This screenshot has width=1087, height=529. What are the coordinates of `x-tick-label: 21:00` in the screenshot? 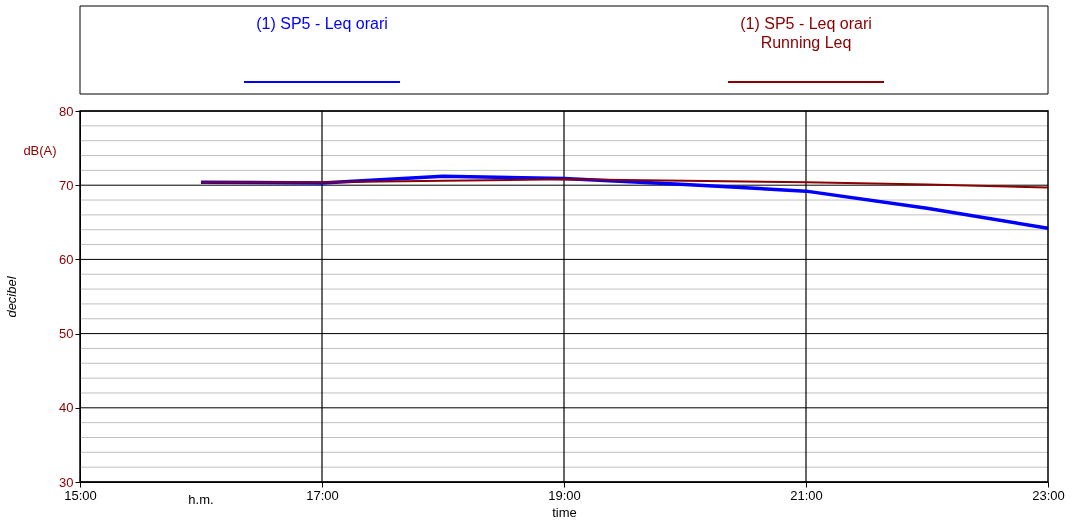 It's located at (806, 495).